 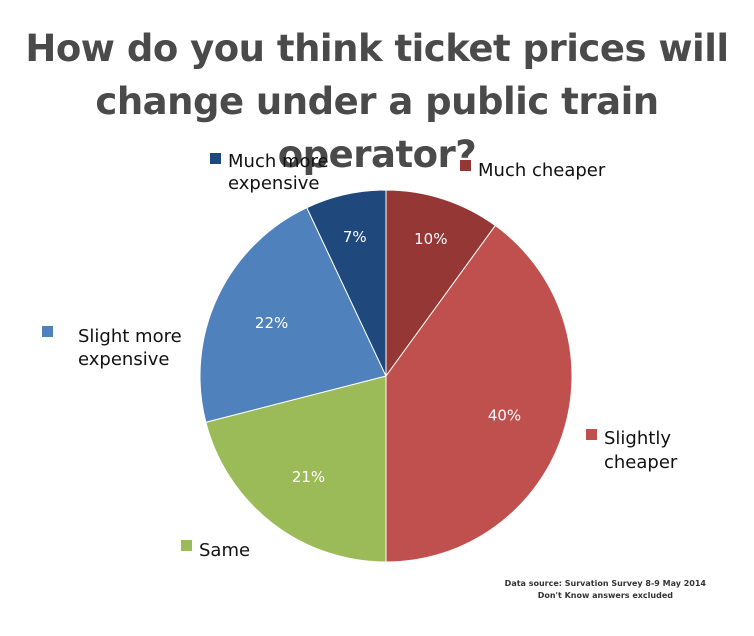 I want to click on legend-marker-same, so click(x=186, y=545).